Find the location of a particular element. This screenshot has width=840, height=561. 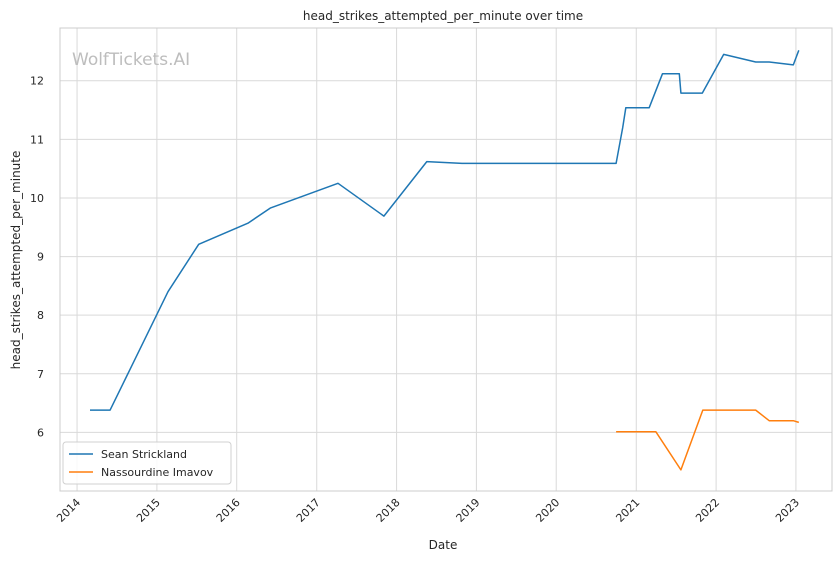

legend: Sean Strickland Nassourdine Imavov is located at coordinates (147, 463).